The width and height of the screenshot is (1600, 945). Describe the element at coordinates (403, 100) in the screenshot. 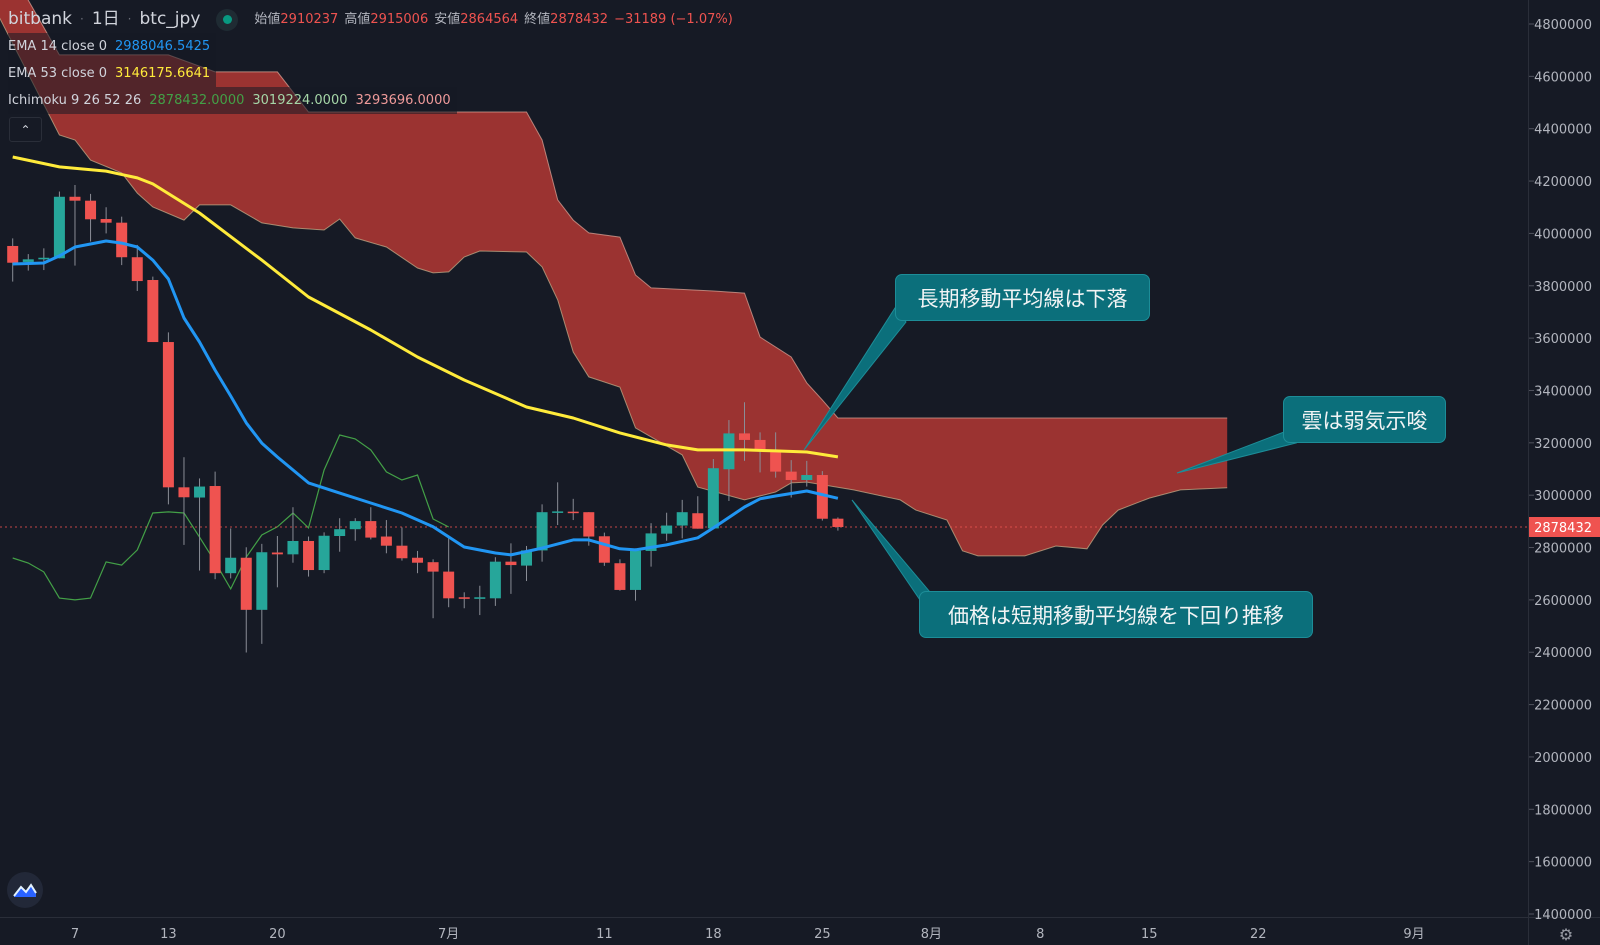

I see `indicator-value: 3293696.0000` at that location.